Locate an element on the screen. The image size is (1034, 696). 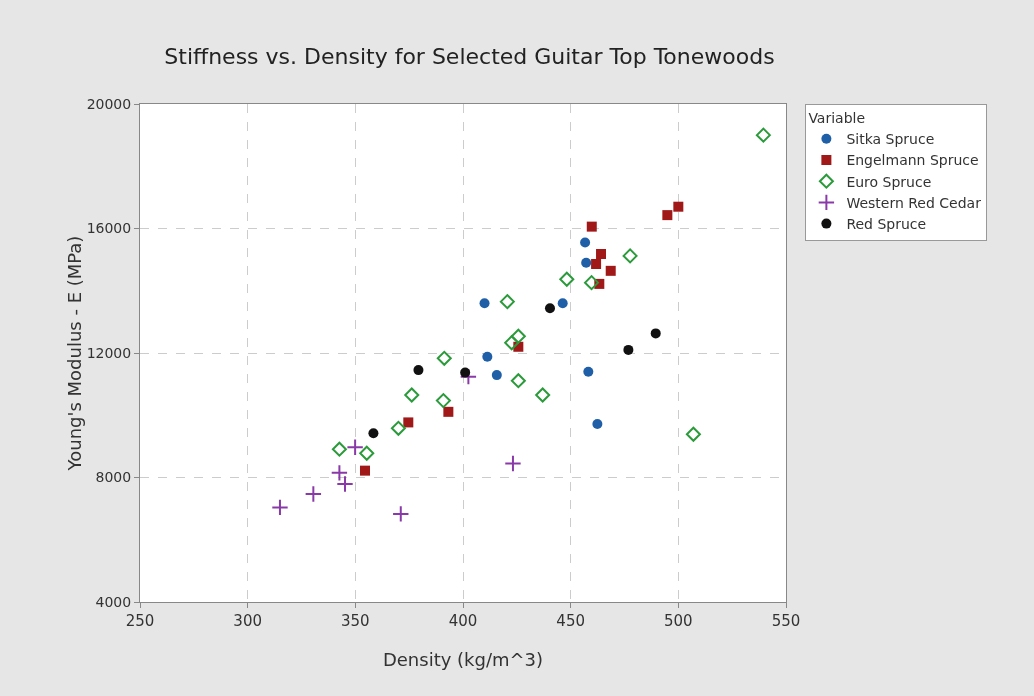
x-tick-label: 400 is located at coordinates (463, 621).